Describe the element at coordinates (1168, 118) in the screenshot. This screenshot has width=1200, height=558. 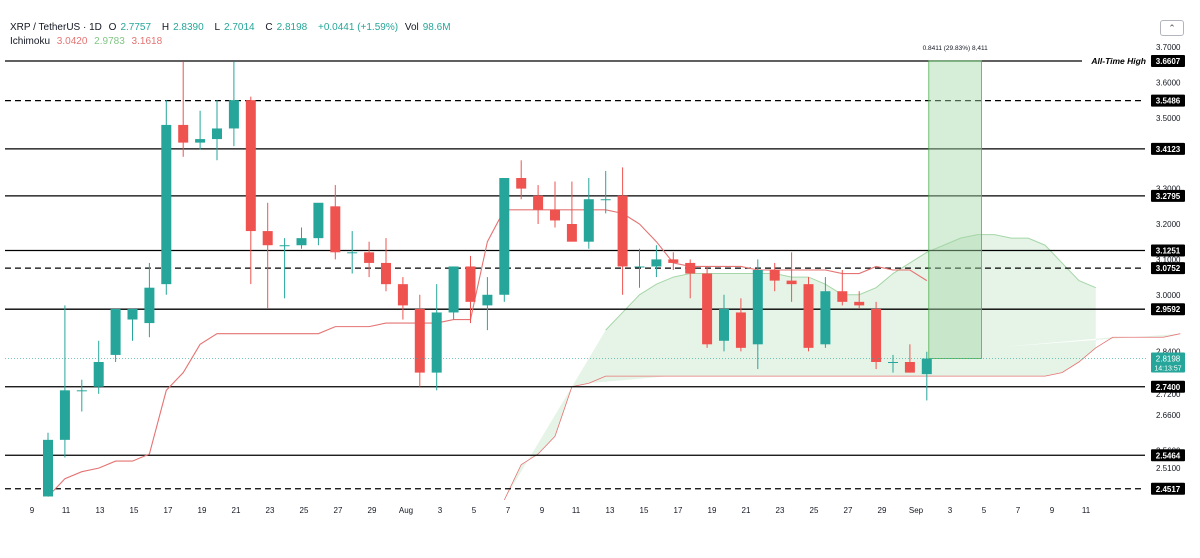
I see `y-tick-label: 3.5000` at that location.